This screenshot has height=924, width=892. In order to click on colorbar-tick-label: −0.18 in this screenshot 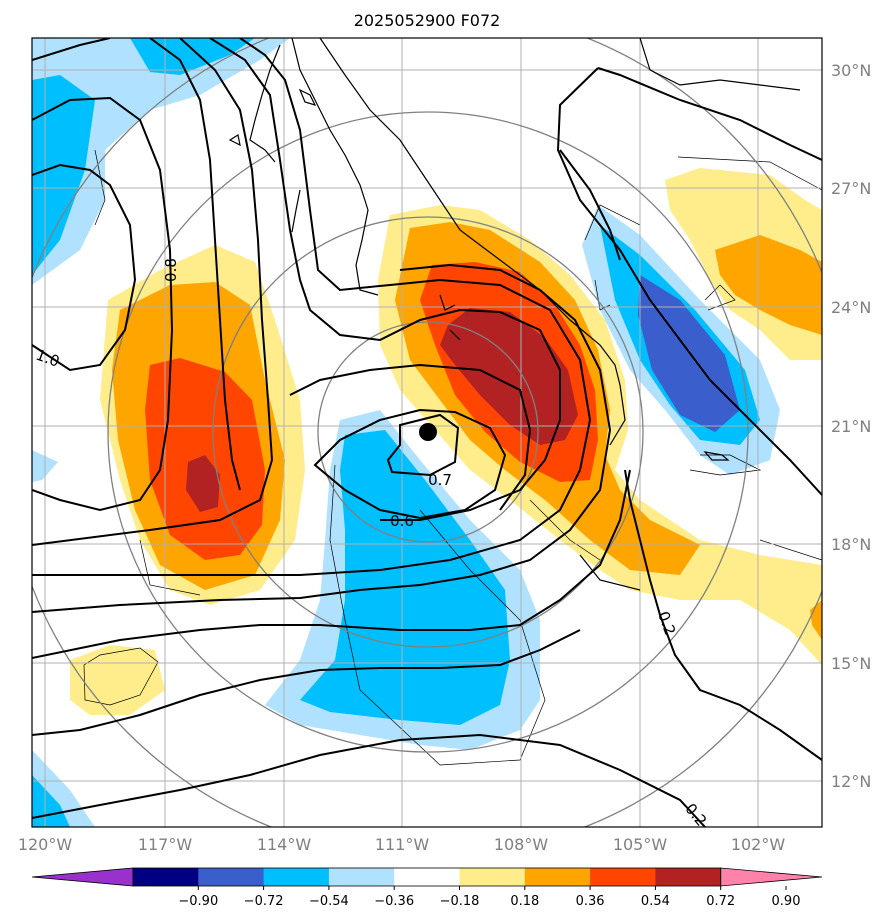, I will do `click(460, 901)`.